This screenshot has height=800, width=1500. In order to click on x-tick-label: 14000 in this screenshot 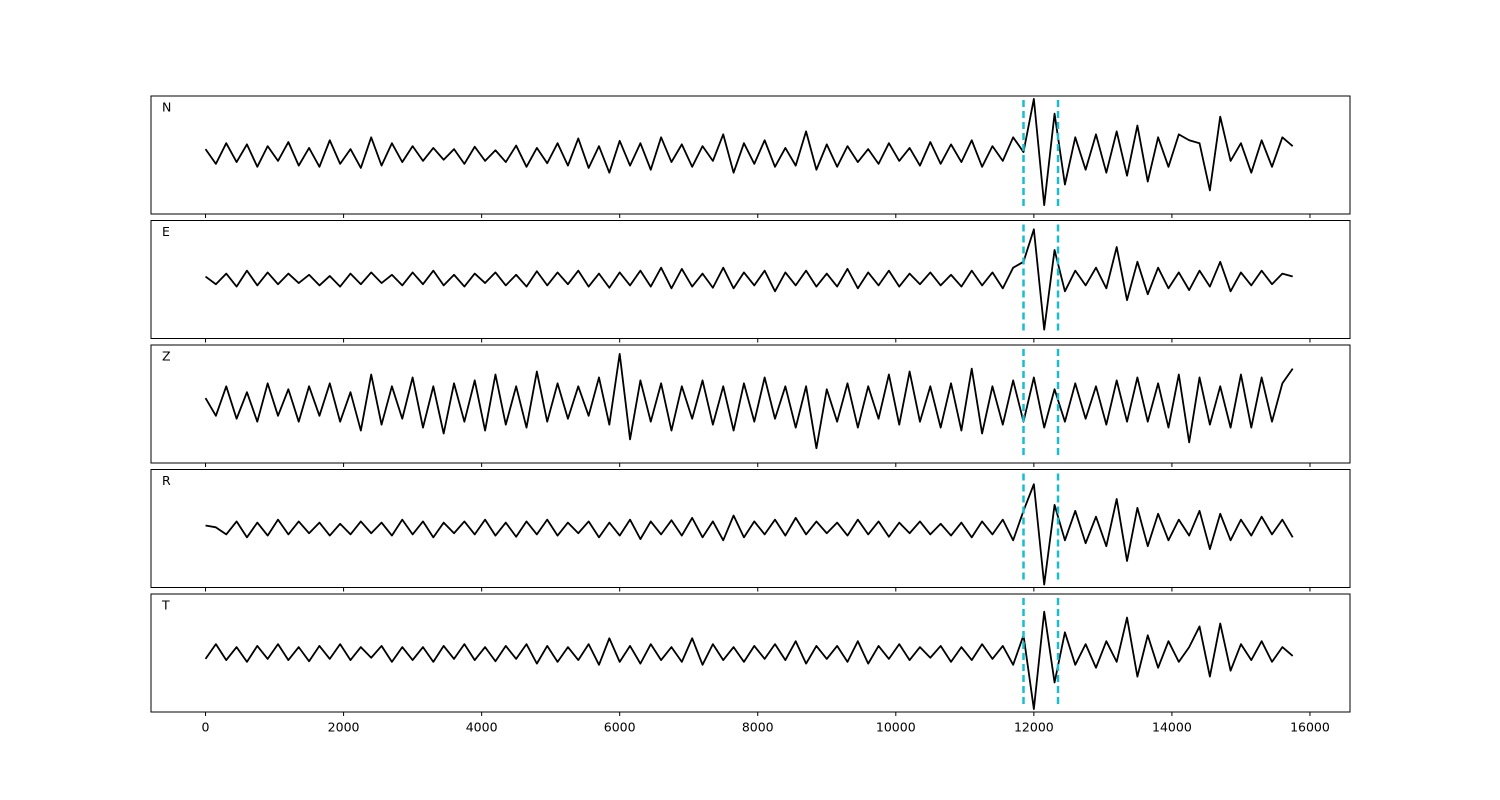, I will do `click(1172, 727)`.